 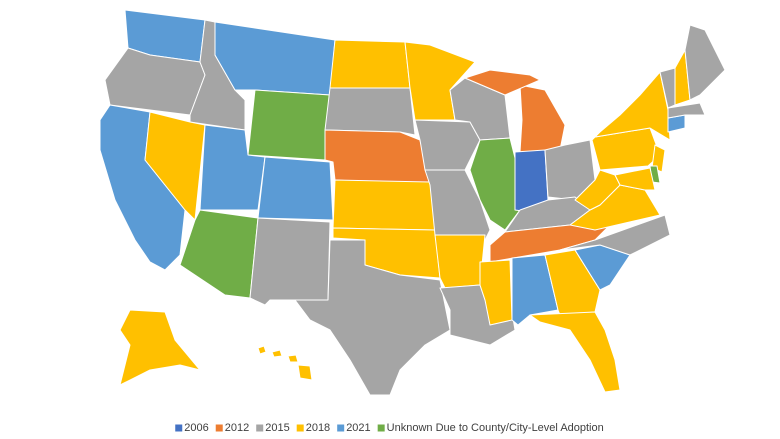 What do you see at coordinates (237, 428) in the screenshot?
I see `legend-label: 2012` at bounding box center [237, 428].